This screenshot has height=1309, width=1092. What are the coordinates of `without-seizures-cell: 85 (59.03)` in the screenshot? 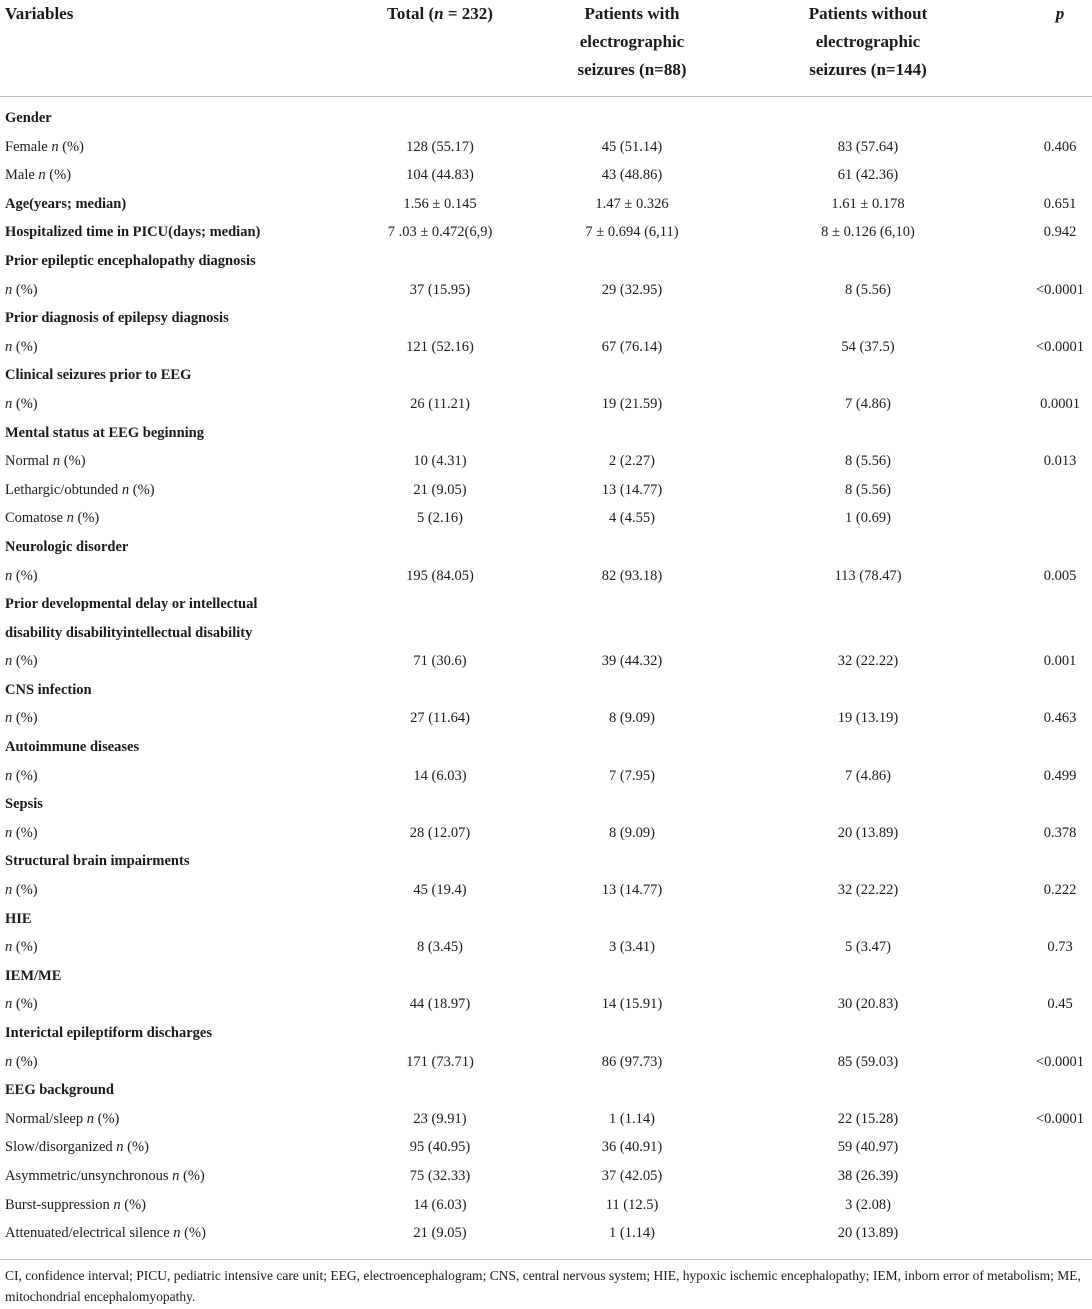 It's located at (868, 1061).